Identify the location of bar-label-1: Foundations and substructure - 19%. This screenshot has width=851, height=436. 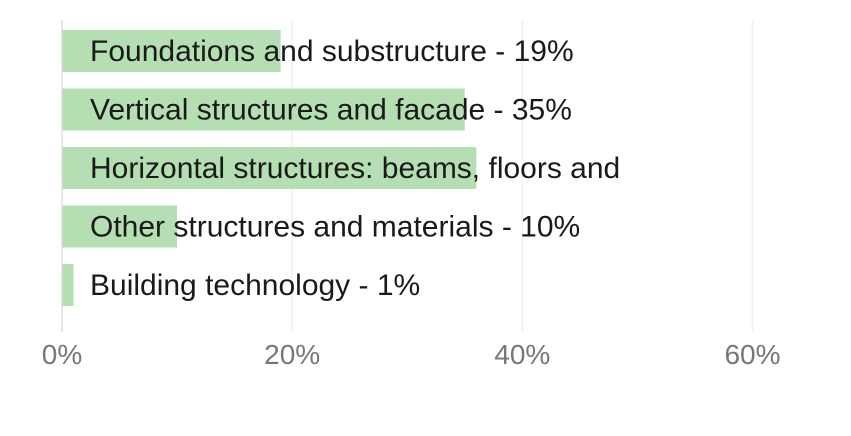
(332, 51).